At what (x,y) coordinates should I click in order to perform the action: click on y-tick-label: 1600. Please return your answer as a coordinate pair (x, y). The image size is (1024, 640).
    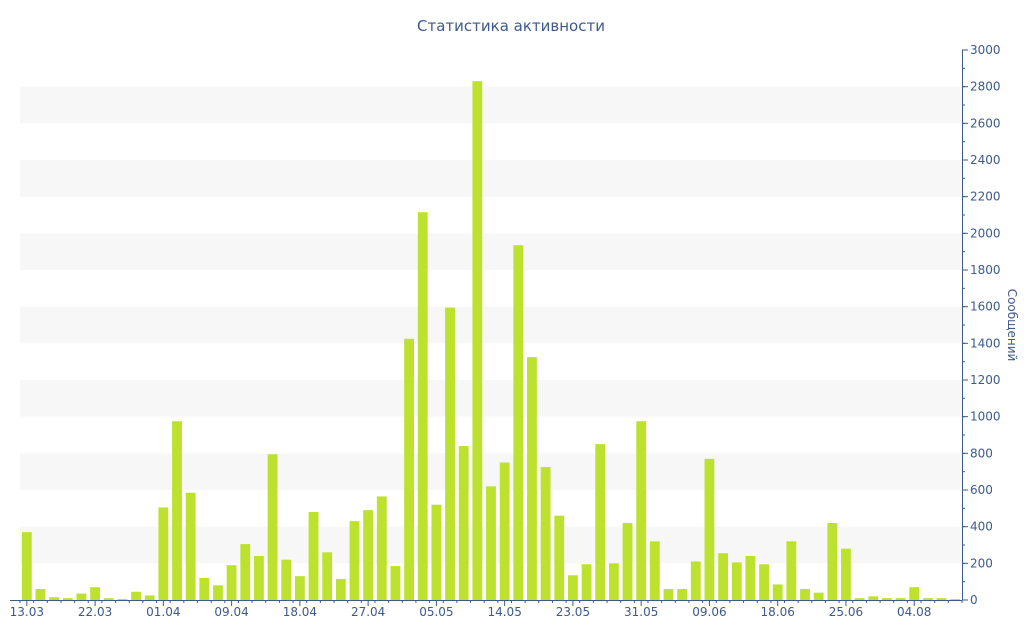
    Looking at the image, I should click on (985, 307).